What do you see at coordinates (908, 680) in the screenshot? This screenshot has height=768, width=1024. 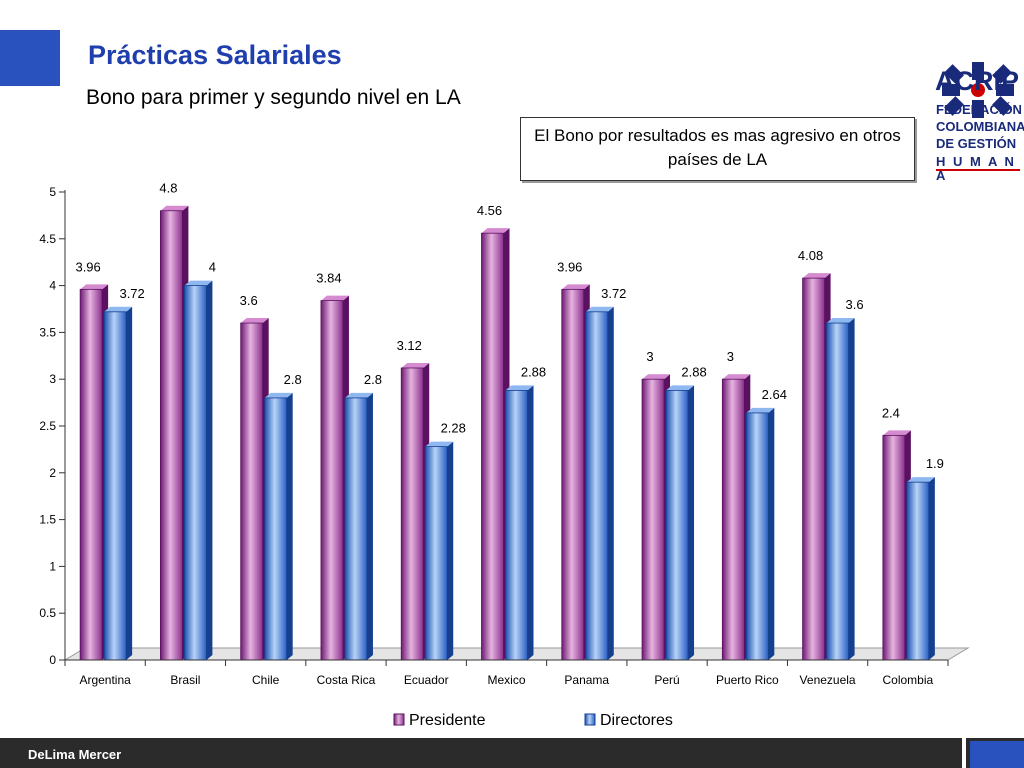 I see `x-tick-label: Colombia` at bounding box center [908, 680].